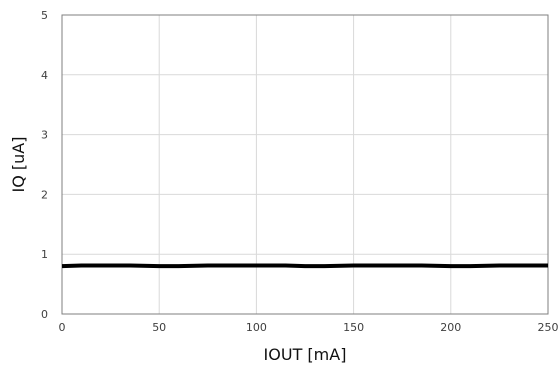  I want to click on x-tick-label: 200, so click(450, 327).